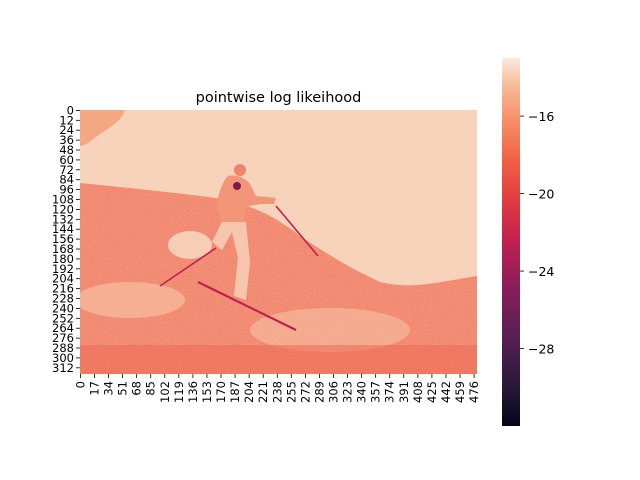 Image resolution: width=640 pixels, height=480 pixels. I want to click on colorbar, so click(511, 242).